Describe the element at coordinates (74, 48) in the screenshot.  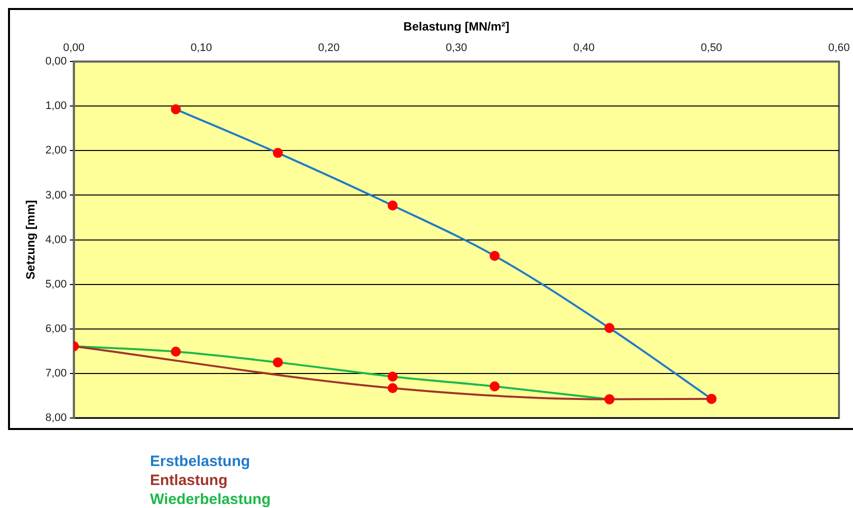
I see `x-tick-label: 0,00` at that location.